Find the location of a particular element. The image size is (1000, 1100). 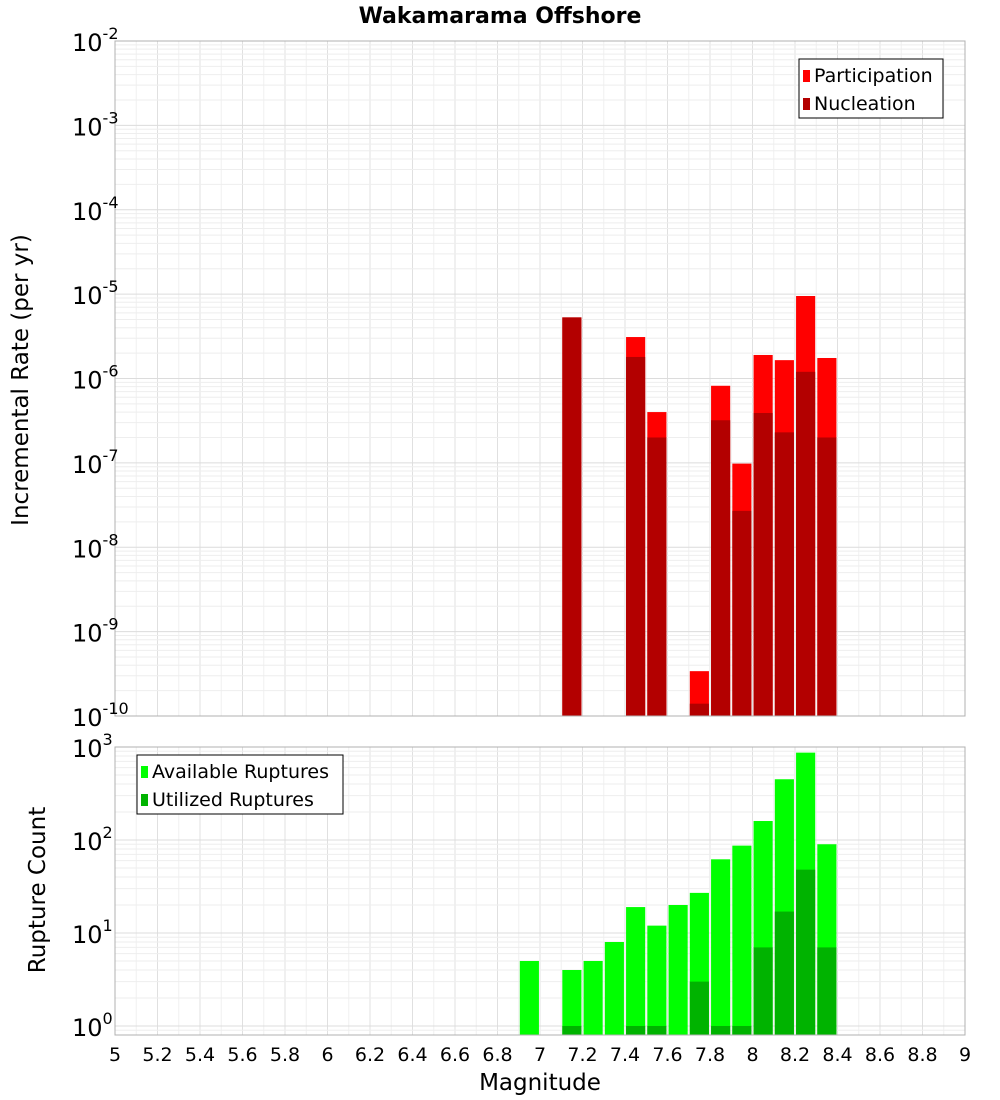

x-tick-label: 8.6 is located at coordinates (880, 1055).